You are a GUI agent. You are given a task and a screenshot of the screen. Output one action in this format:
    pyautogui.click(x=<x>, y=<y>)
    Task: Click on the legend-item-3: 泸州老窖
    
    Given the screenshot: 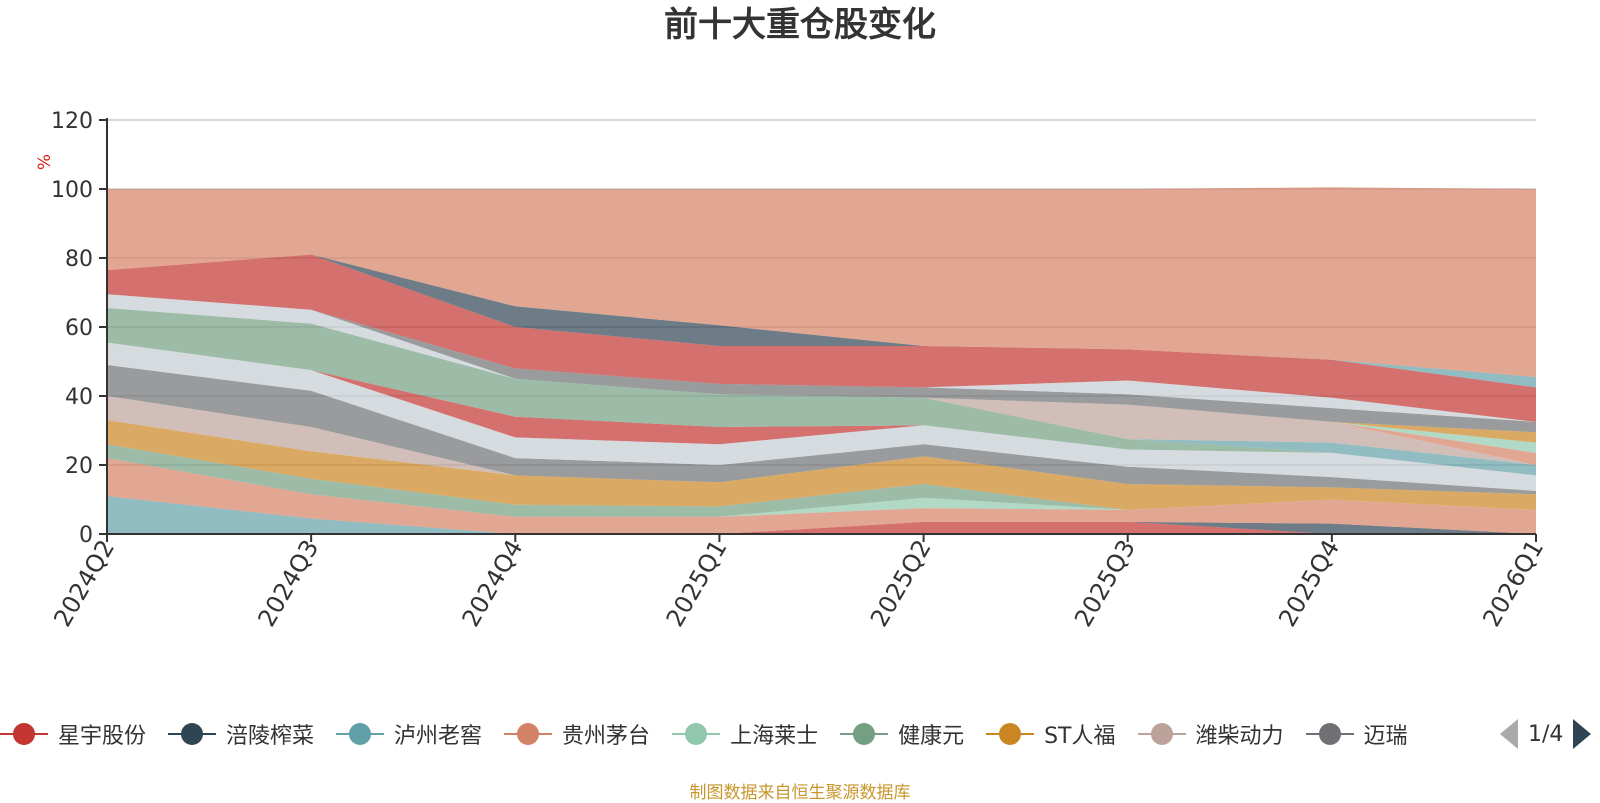 What is the action you would take?
    pyautogui.click(x=409, y=734)
    